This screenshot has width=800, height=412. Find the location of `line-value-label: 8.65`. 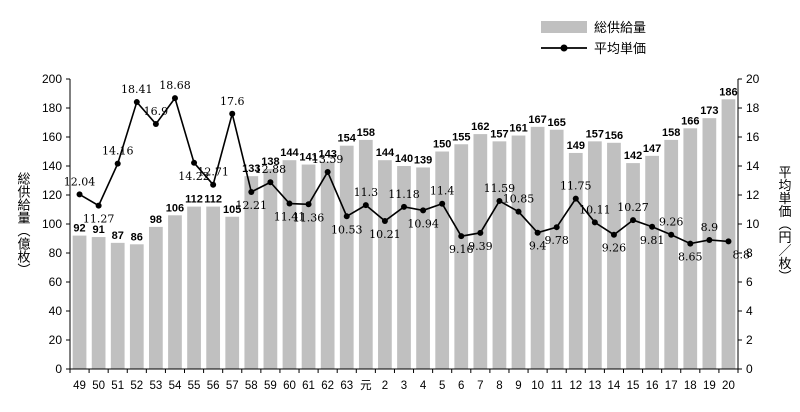

line-value-label: 8.65 is located at coordinates (690, 257).